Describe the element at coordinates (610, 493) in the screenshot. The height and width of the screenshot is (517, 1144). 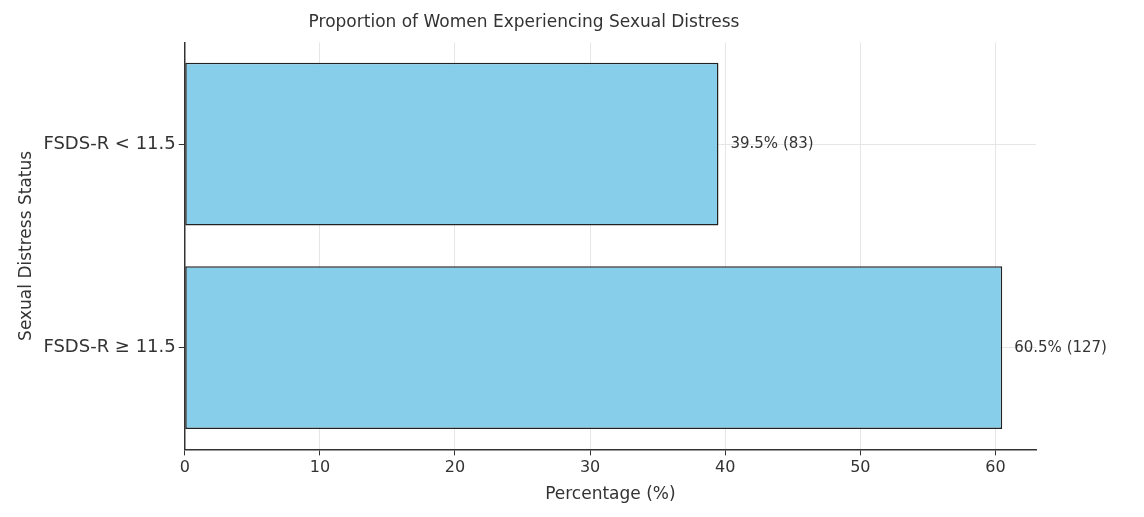
I see `x-axis-title: Percentage (%)` at that location.